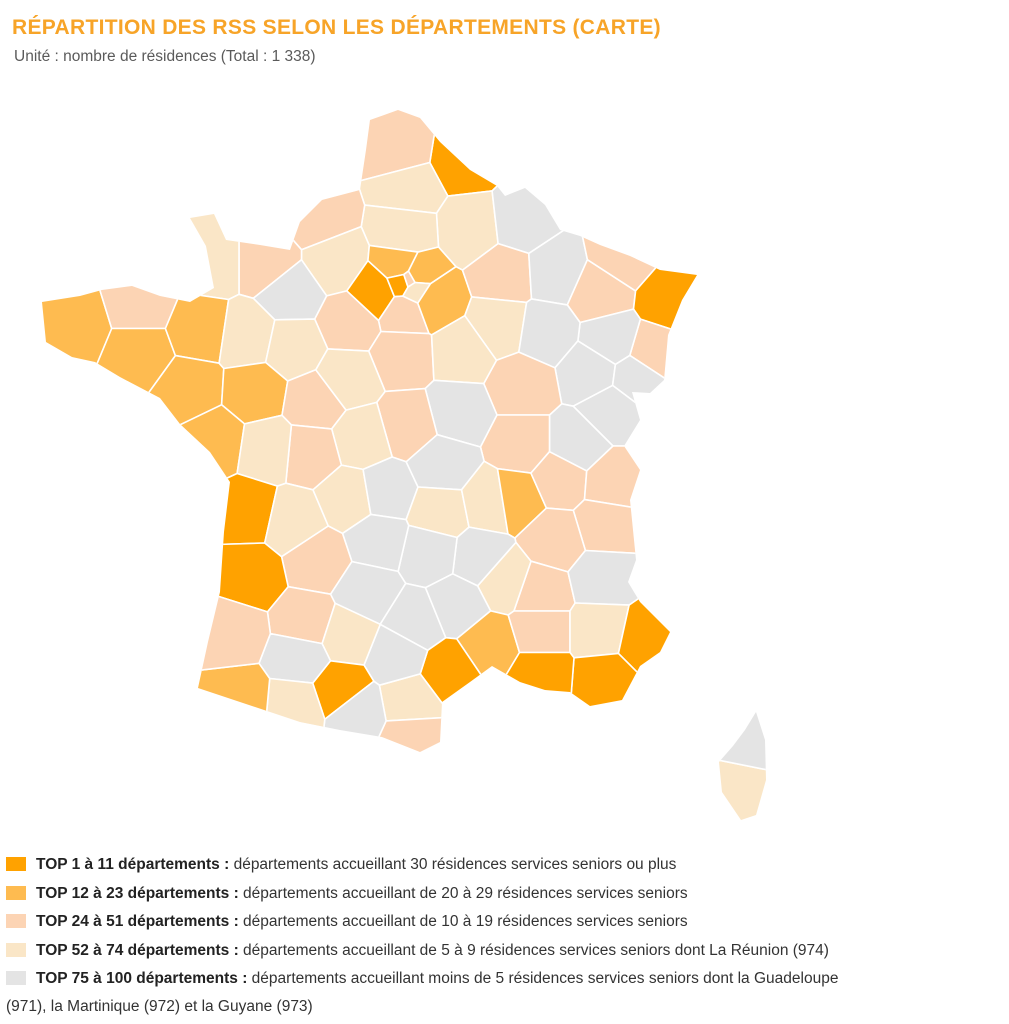 The width and height of the screenshot is (1009, 1024). What do you see at coordinates (137, 922) in the screenshot?
I see `legend-label: TOP 24 à 51 départements :` at bounding box center [137, 922].